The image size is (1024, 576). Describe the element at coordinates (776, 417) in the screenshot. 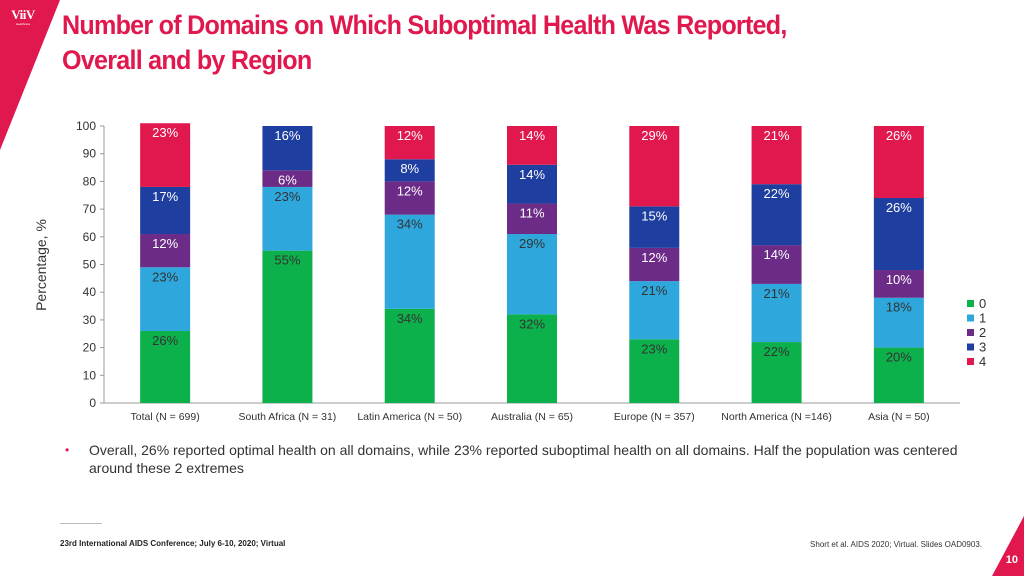

I see `x-tick-label: North America (N =146)` at that location.